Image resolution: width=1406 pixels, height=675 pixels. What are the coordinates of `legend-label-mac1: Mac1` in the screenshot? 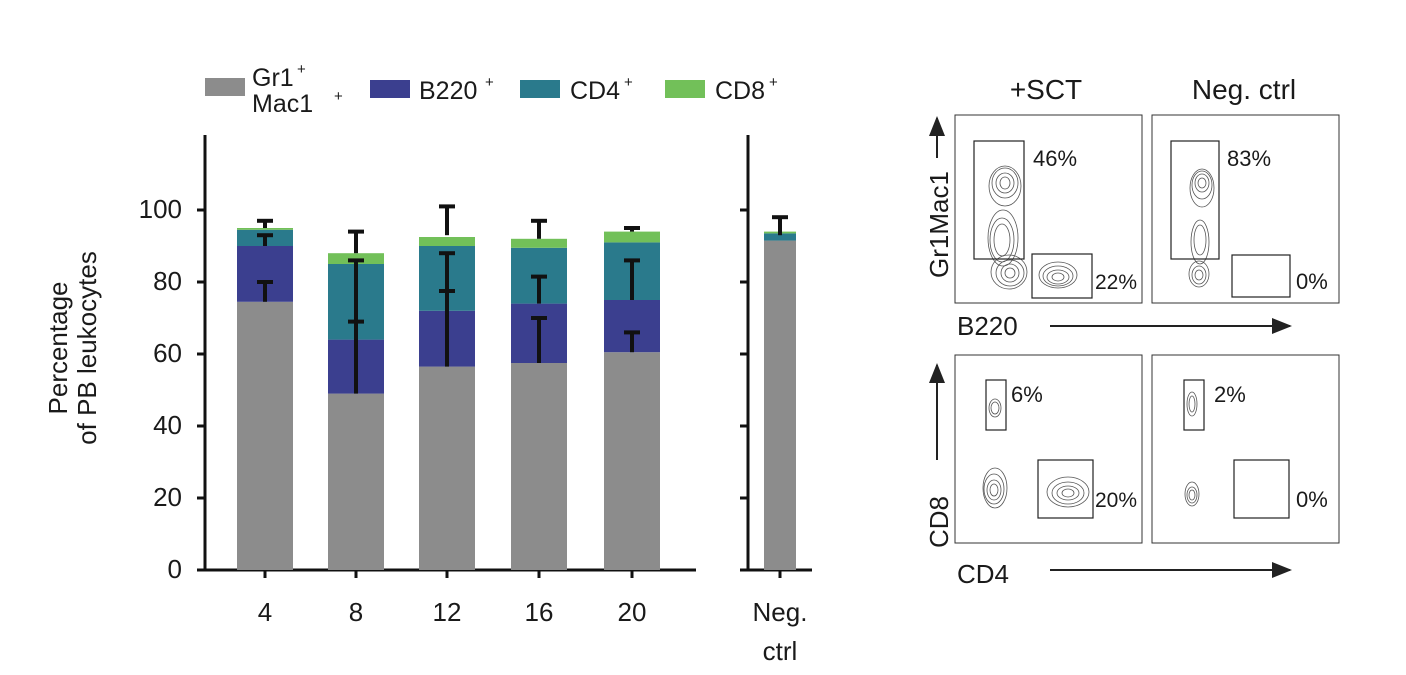 It's located at (282, 104).